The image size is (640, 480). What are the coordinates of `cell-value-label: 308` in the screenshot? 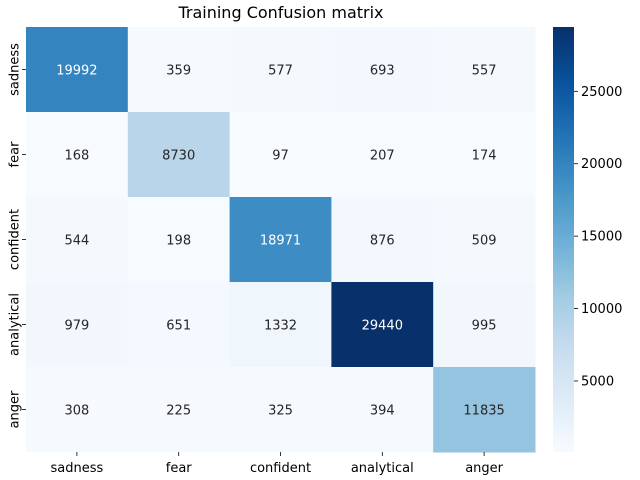 It's located at (76, 411).